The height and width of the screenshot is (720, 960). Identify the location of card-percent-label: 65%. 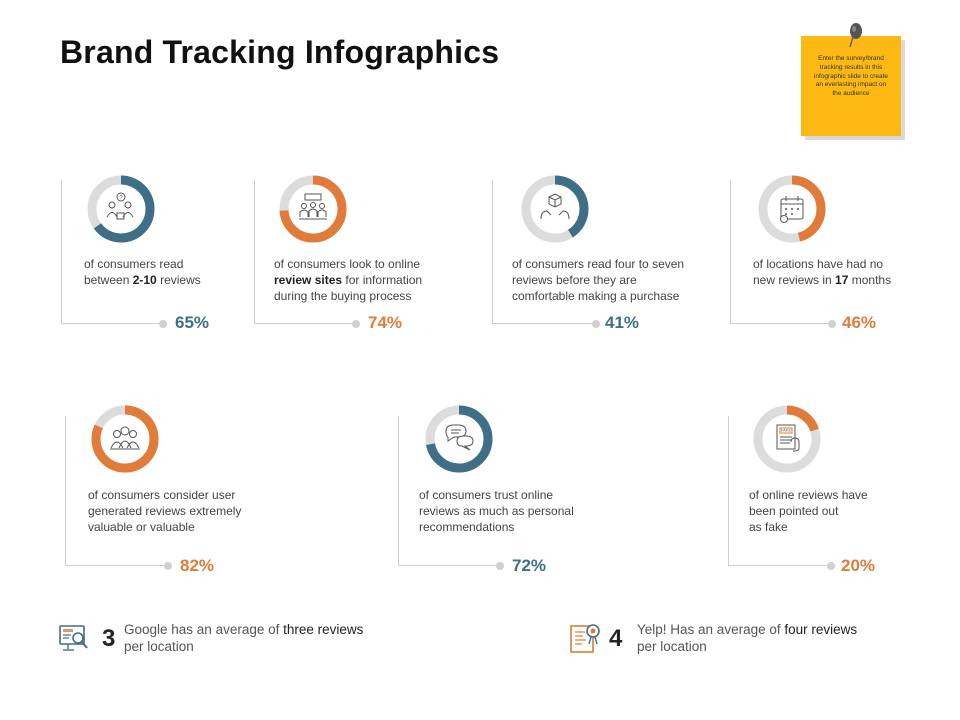
(192, 322).